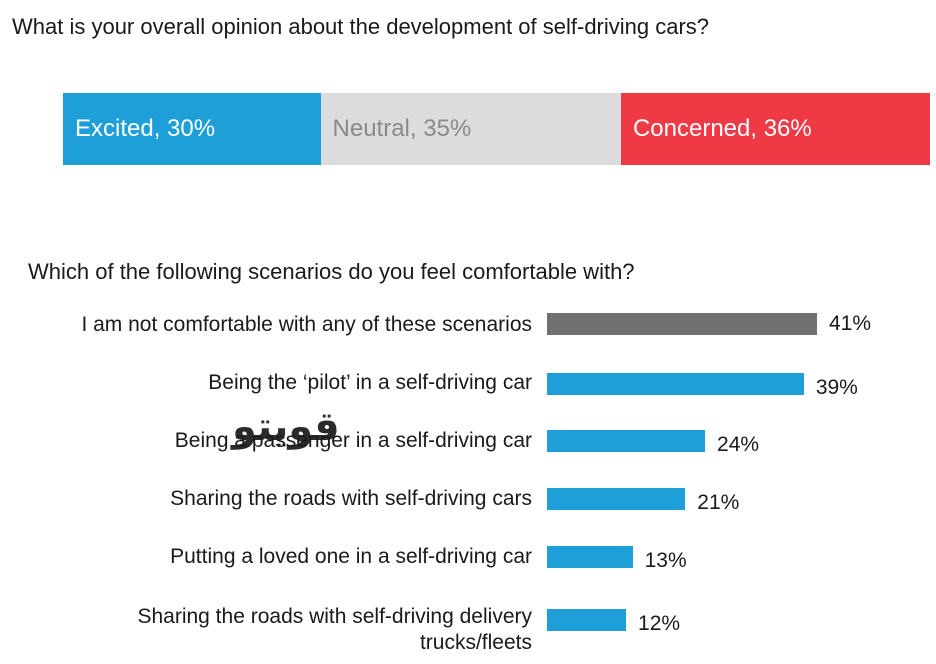  Describe the element at coordinates (775, 129) in the screenshot. I see `opinion-segment-concerned: Concerned, 36%` at that location.